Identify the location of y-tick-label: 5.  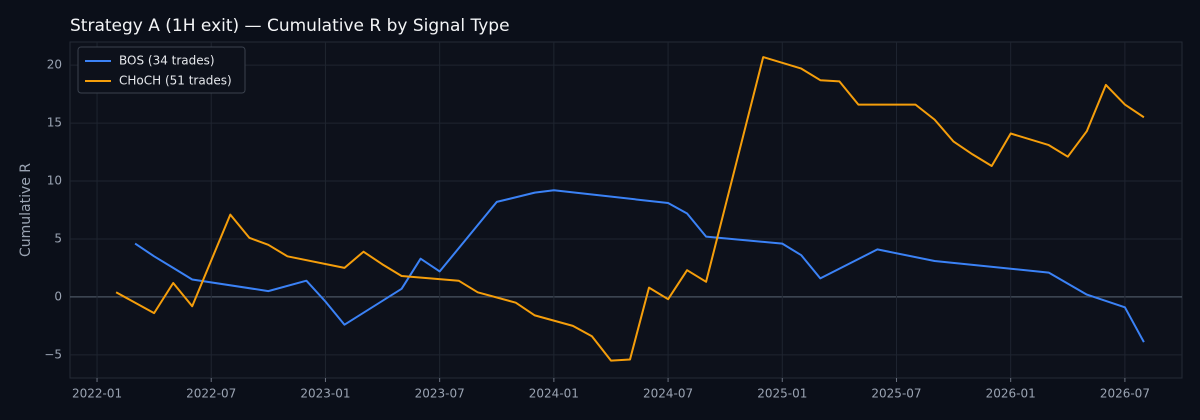
(58, 238).